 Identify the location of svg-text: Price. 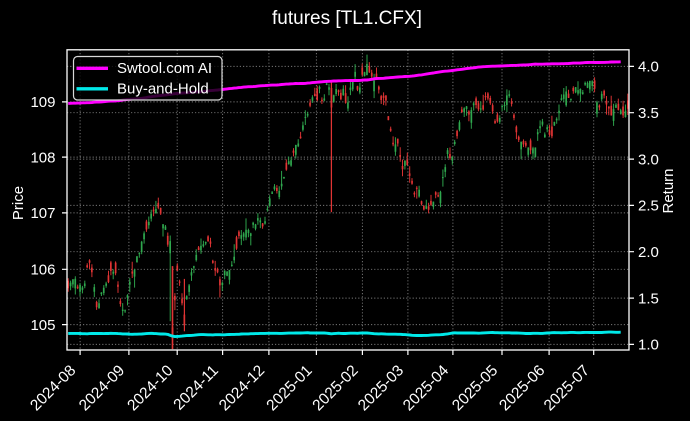
(18, 203).